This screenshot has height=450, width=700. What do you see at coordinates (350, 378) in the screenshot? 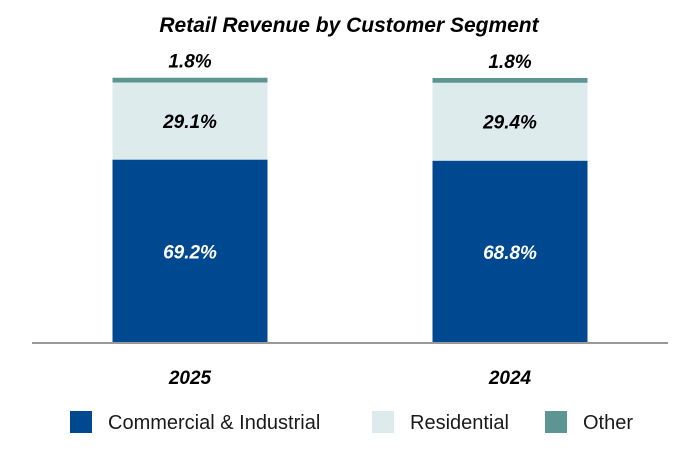
I see `category-labels-group: 2025 2024` at bounding box center [350, 378].